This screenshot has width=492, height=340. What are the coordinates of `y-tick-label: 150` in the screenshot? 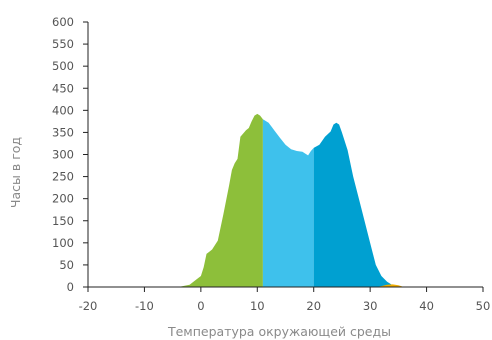 It's located at (63, 221).